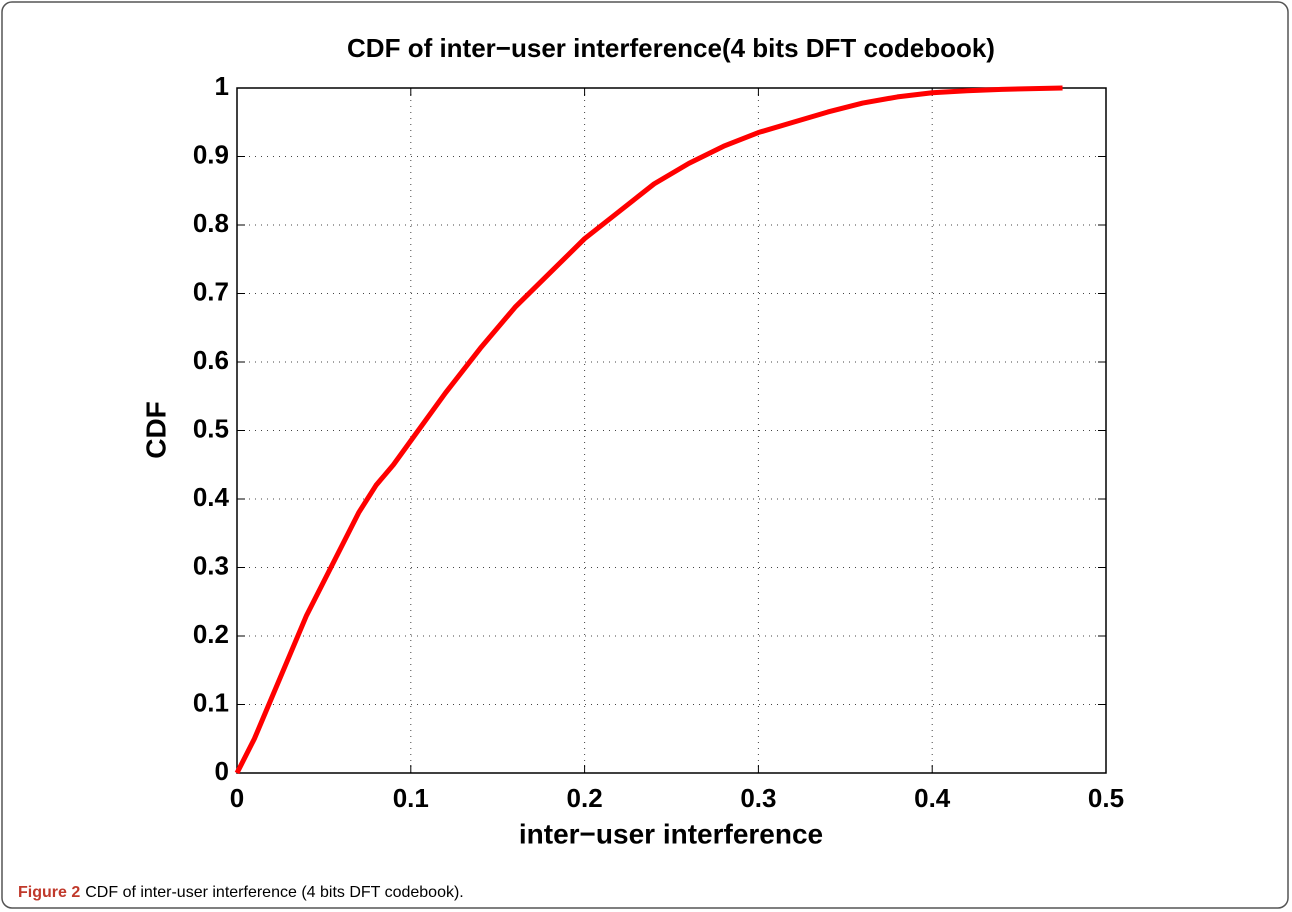  What do you see at coordinates (211, 497) in the screenshot?
I see `y-tick-label: 0.4` at bounding box center [211, 497].